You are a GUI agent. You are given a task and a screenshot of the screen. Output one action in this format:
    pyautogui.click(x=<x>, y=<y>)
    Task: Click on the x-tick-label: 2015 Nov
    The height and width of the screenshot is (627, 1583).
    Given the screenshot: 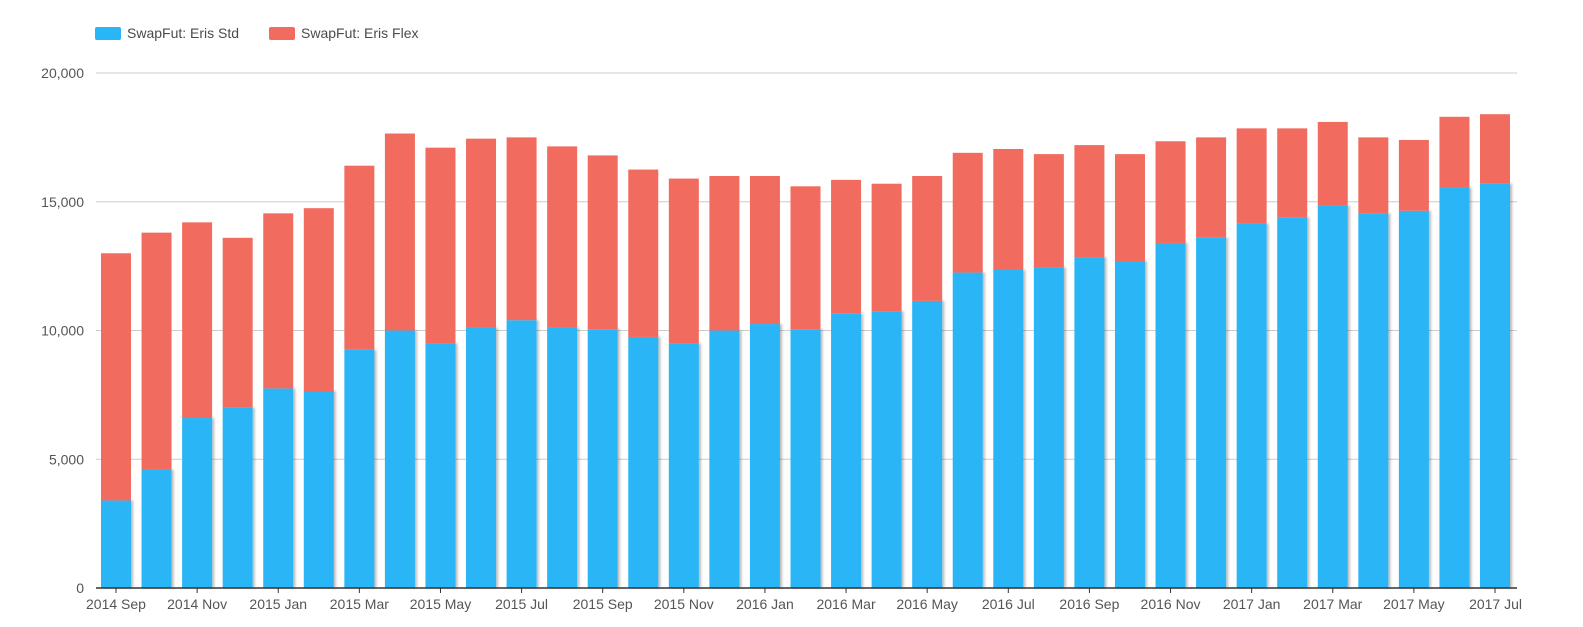 What is the action you would take?
    pyautogui.click(x=684, y=604)
    